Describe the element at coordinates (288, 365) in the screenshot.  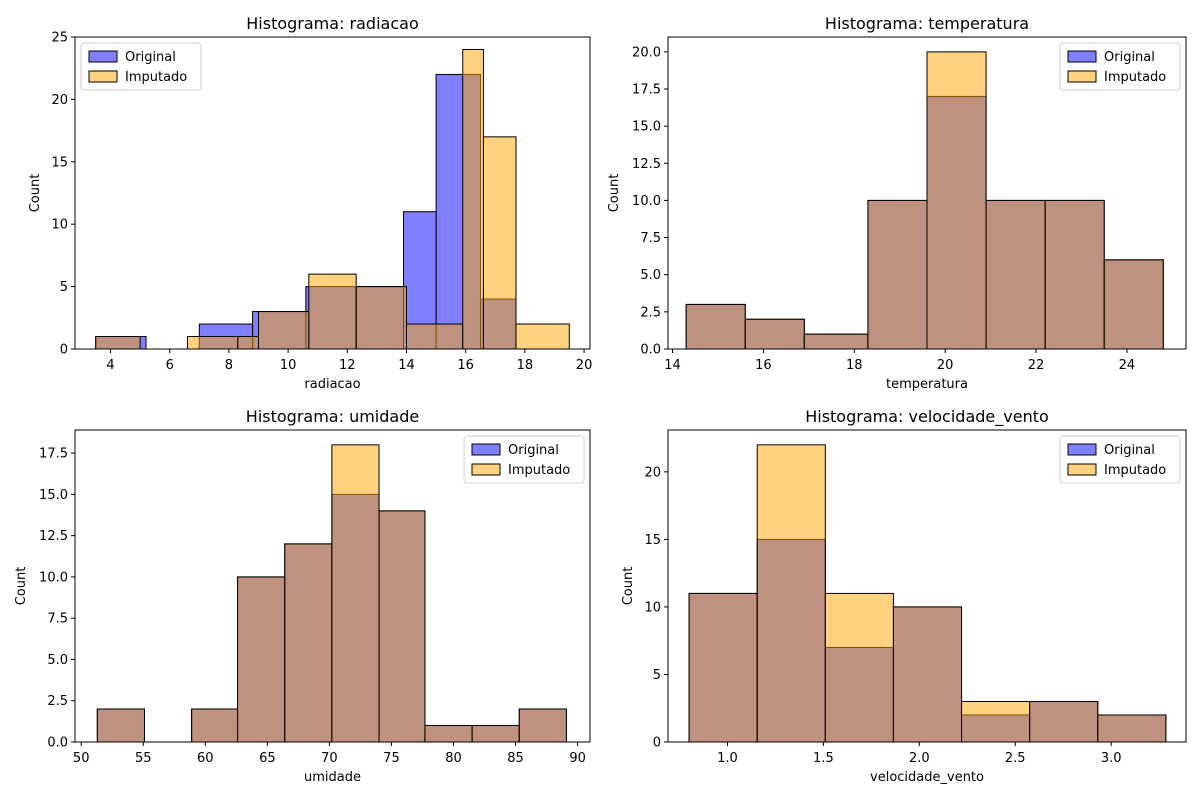
I see `x-tick-label: 10` at that location.